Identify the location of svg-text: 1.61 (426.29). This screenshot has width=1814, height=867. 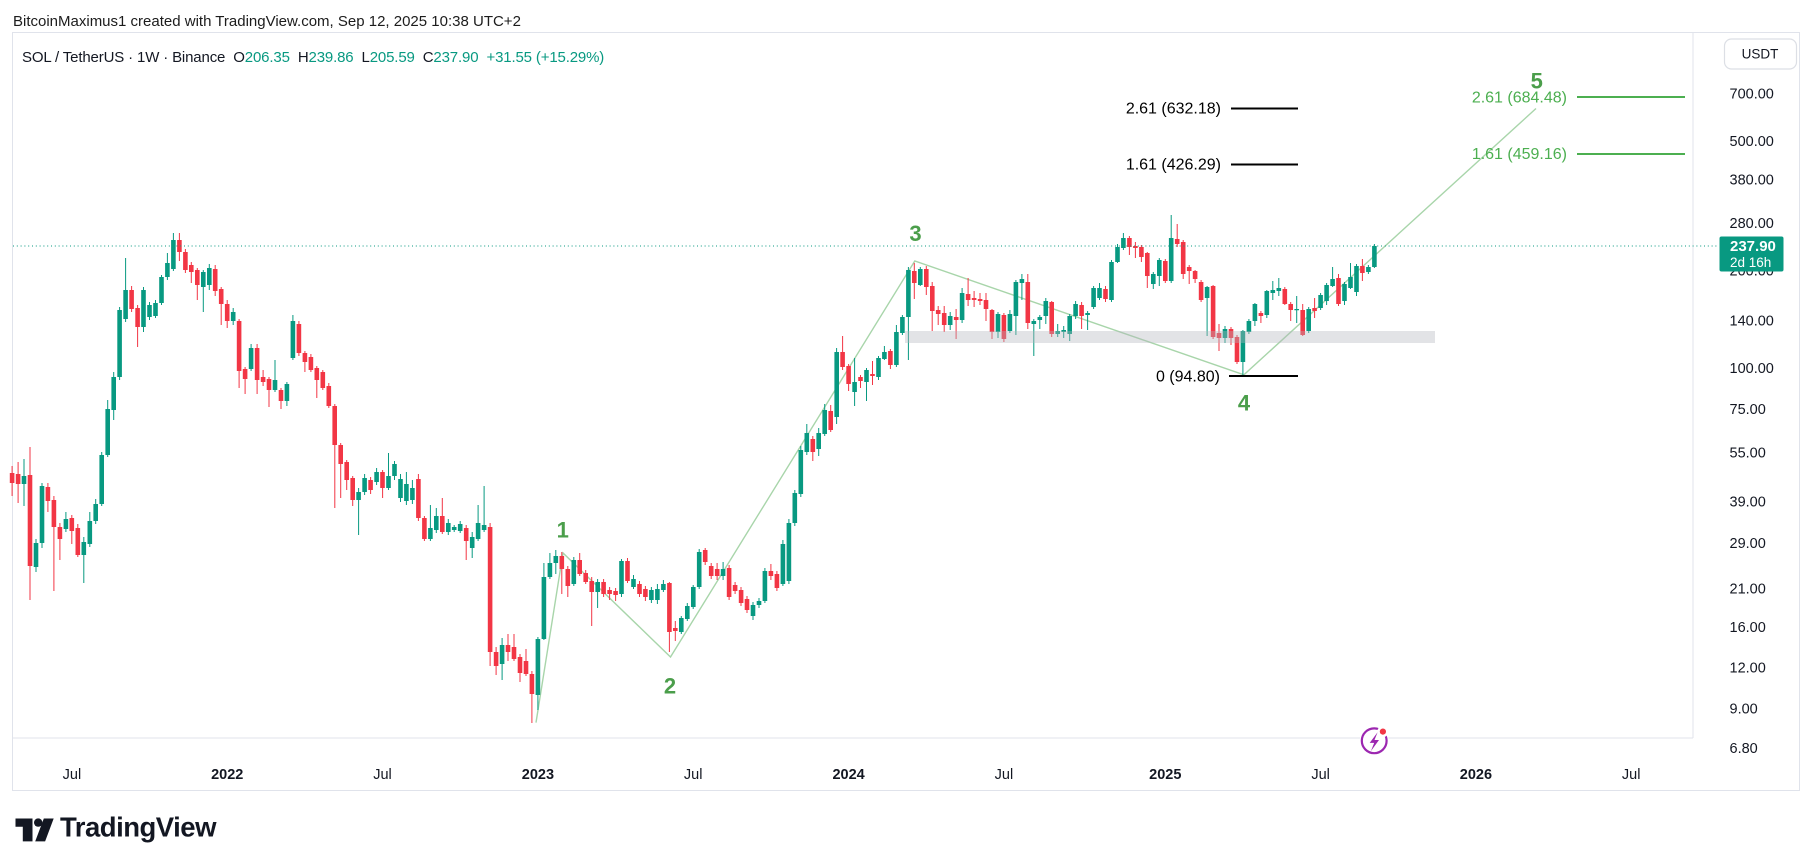
(1173, 165).